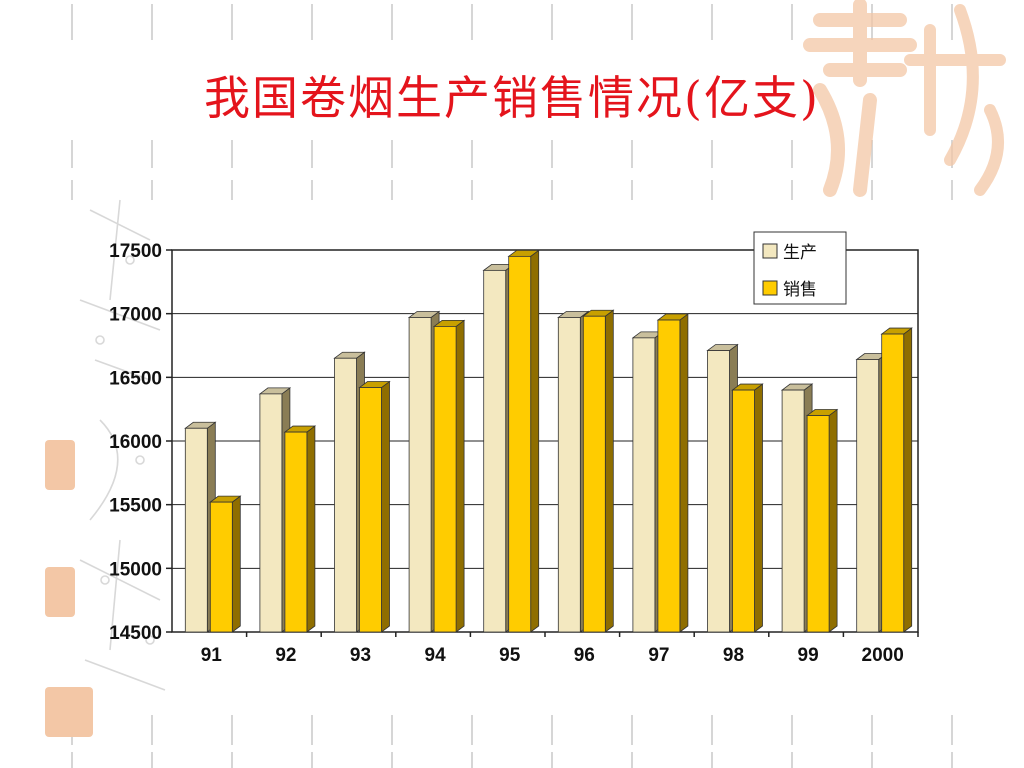 The image size is (1024, 768). What do you see at coordinates (285, 655) in the screenshot?
I see `x-tick-label: 92` at bounding box center [285, 655].